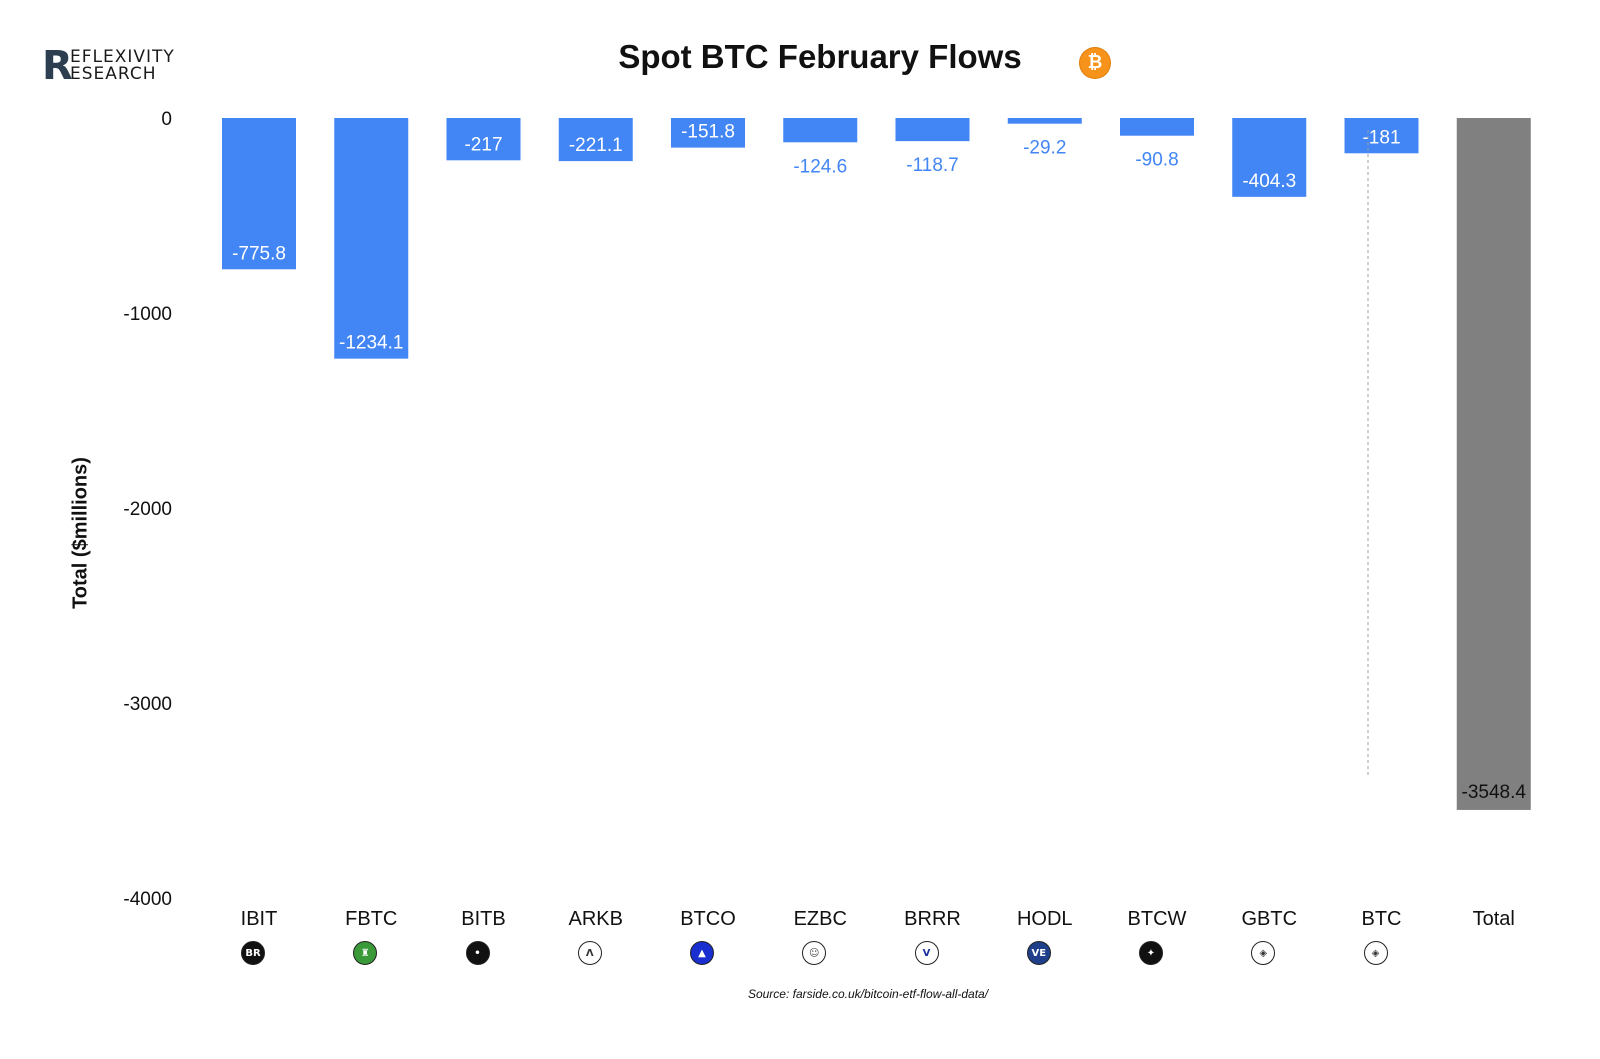 This screenshot has width=1600, height=1059. I want to click on data-label: -151.8, so click(708, 132).